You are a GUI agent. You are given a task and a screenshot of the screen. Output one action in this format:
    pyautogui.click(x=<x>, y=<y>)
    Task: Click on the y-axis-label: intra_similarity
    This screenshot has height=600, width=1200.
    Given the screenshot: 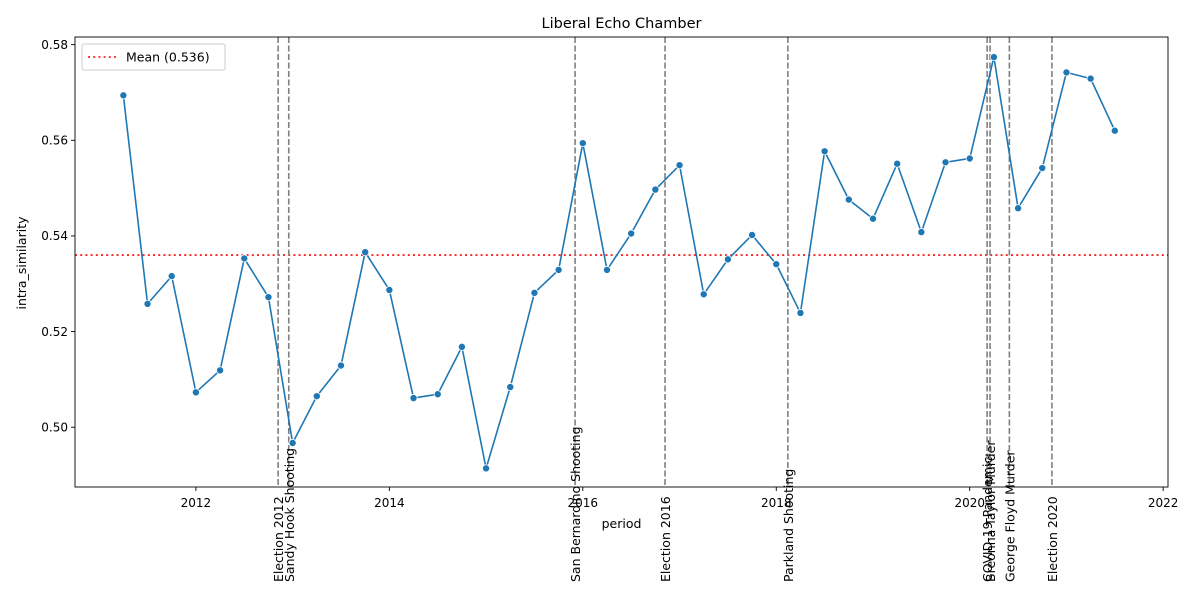 What is the action you would take?
    pyautogui.click(x=21, y=263)
    